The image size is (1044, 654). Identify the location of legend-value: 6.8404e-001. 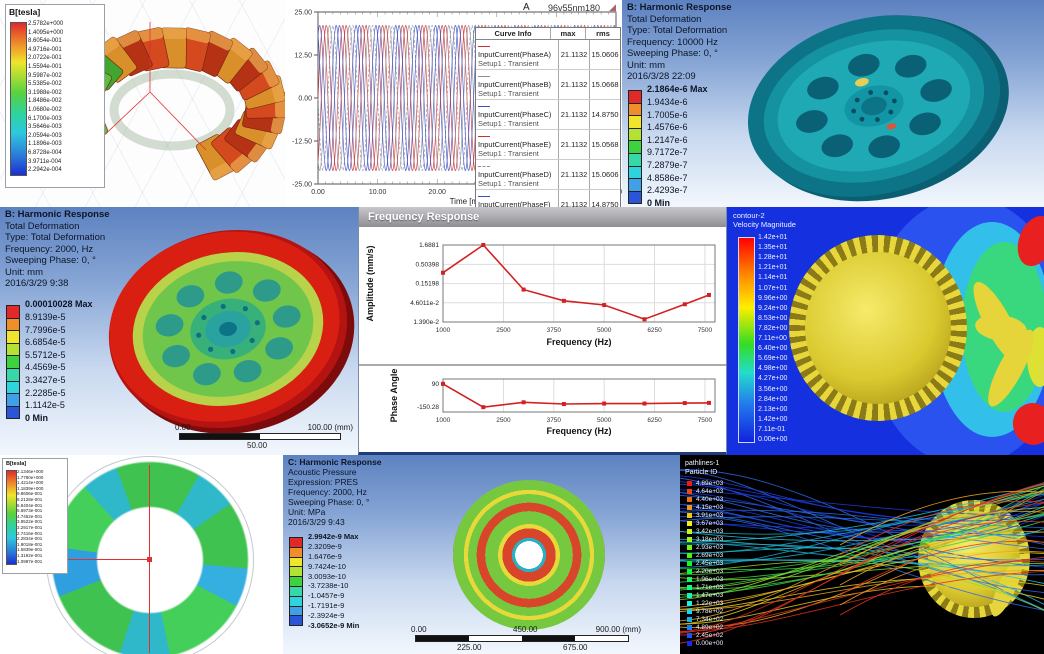
(30, 505).